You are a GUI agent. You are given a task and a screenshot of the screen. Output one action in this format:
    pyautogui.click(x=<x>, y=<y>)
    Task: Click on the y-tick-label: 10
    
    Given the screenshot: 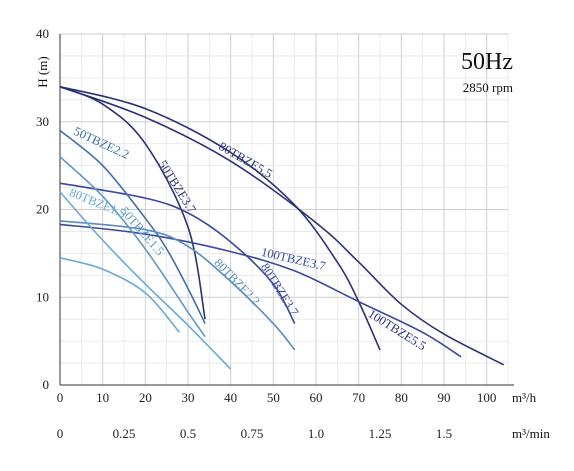 What is the action you would take?
    pyautogui.click(x=42, y=296)
    